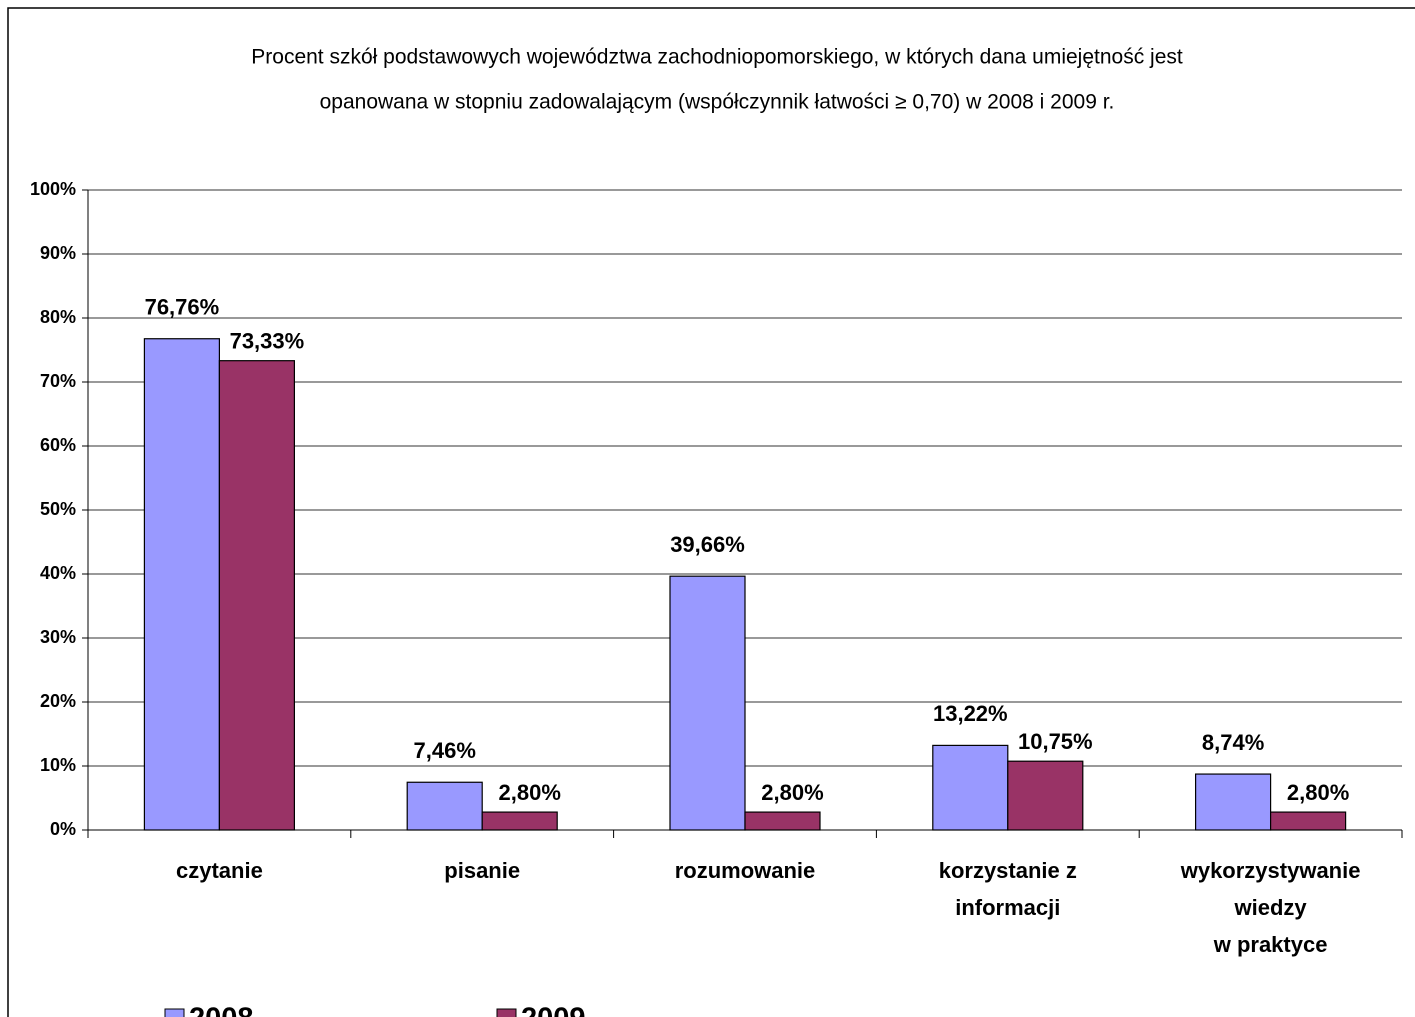  What do you see at coordinates (707, 544) in the screenshot?
I see `value-label: 39,66%` at bounding box center [707, 544].